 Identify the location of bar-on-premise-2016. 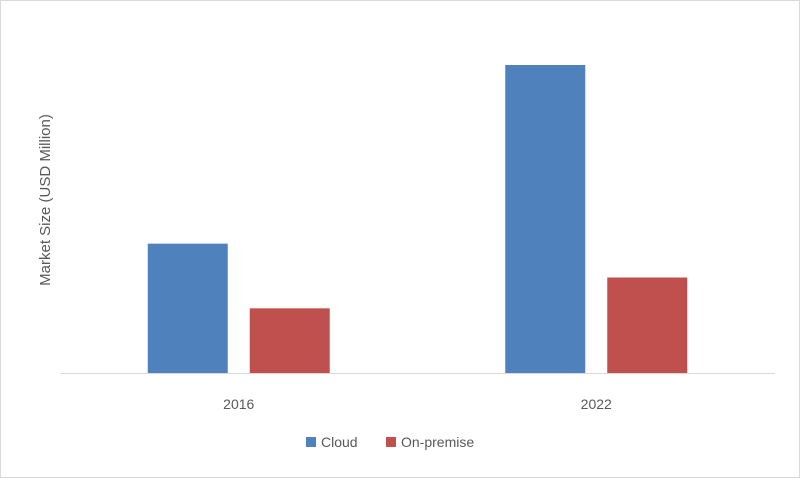
(289, 340).